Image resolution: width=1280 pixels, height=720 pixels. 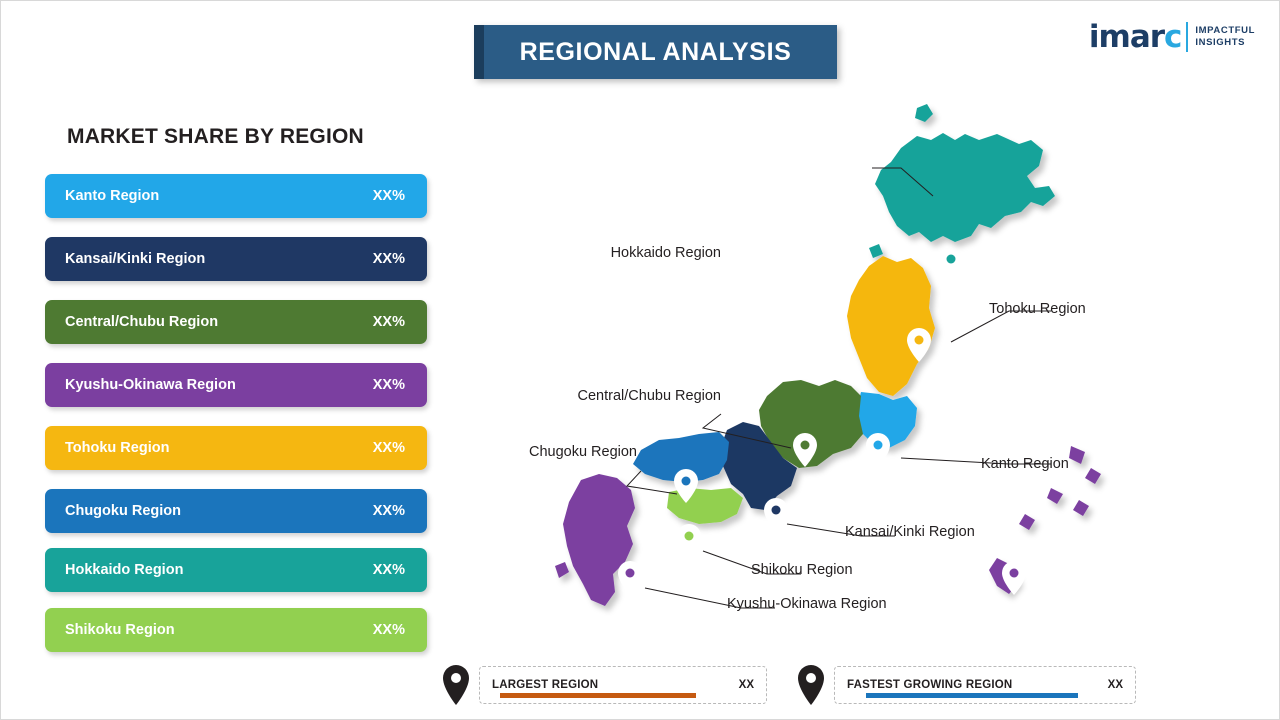 What do you see at coordinates (236, 570) in the screenshot?
I see `legend-row-hokkaido: Hokkaido Region XX%` at bounding box center [236, 570].